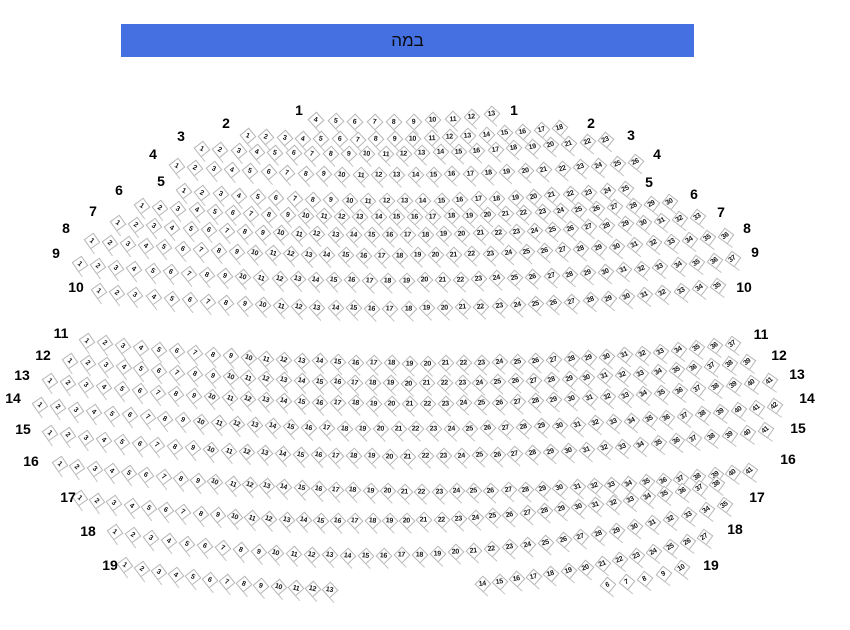 This screenshot has height=630, width=850. I want to click on seat: 38, so click(730, 364).